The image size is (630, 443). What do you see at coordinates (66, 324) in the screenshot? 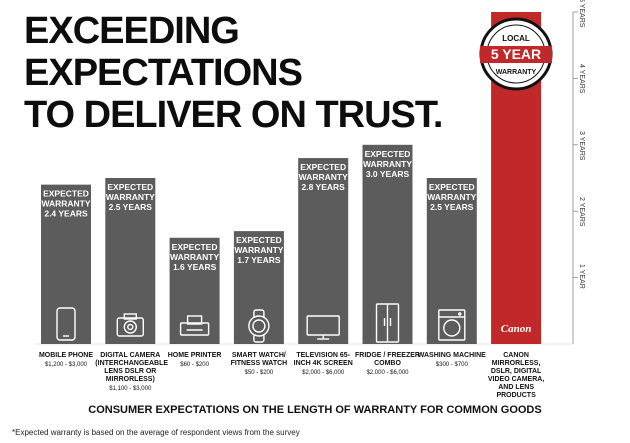
I see `phone-icon` at bounding box center [66, 324].